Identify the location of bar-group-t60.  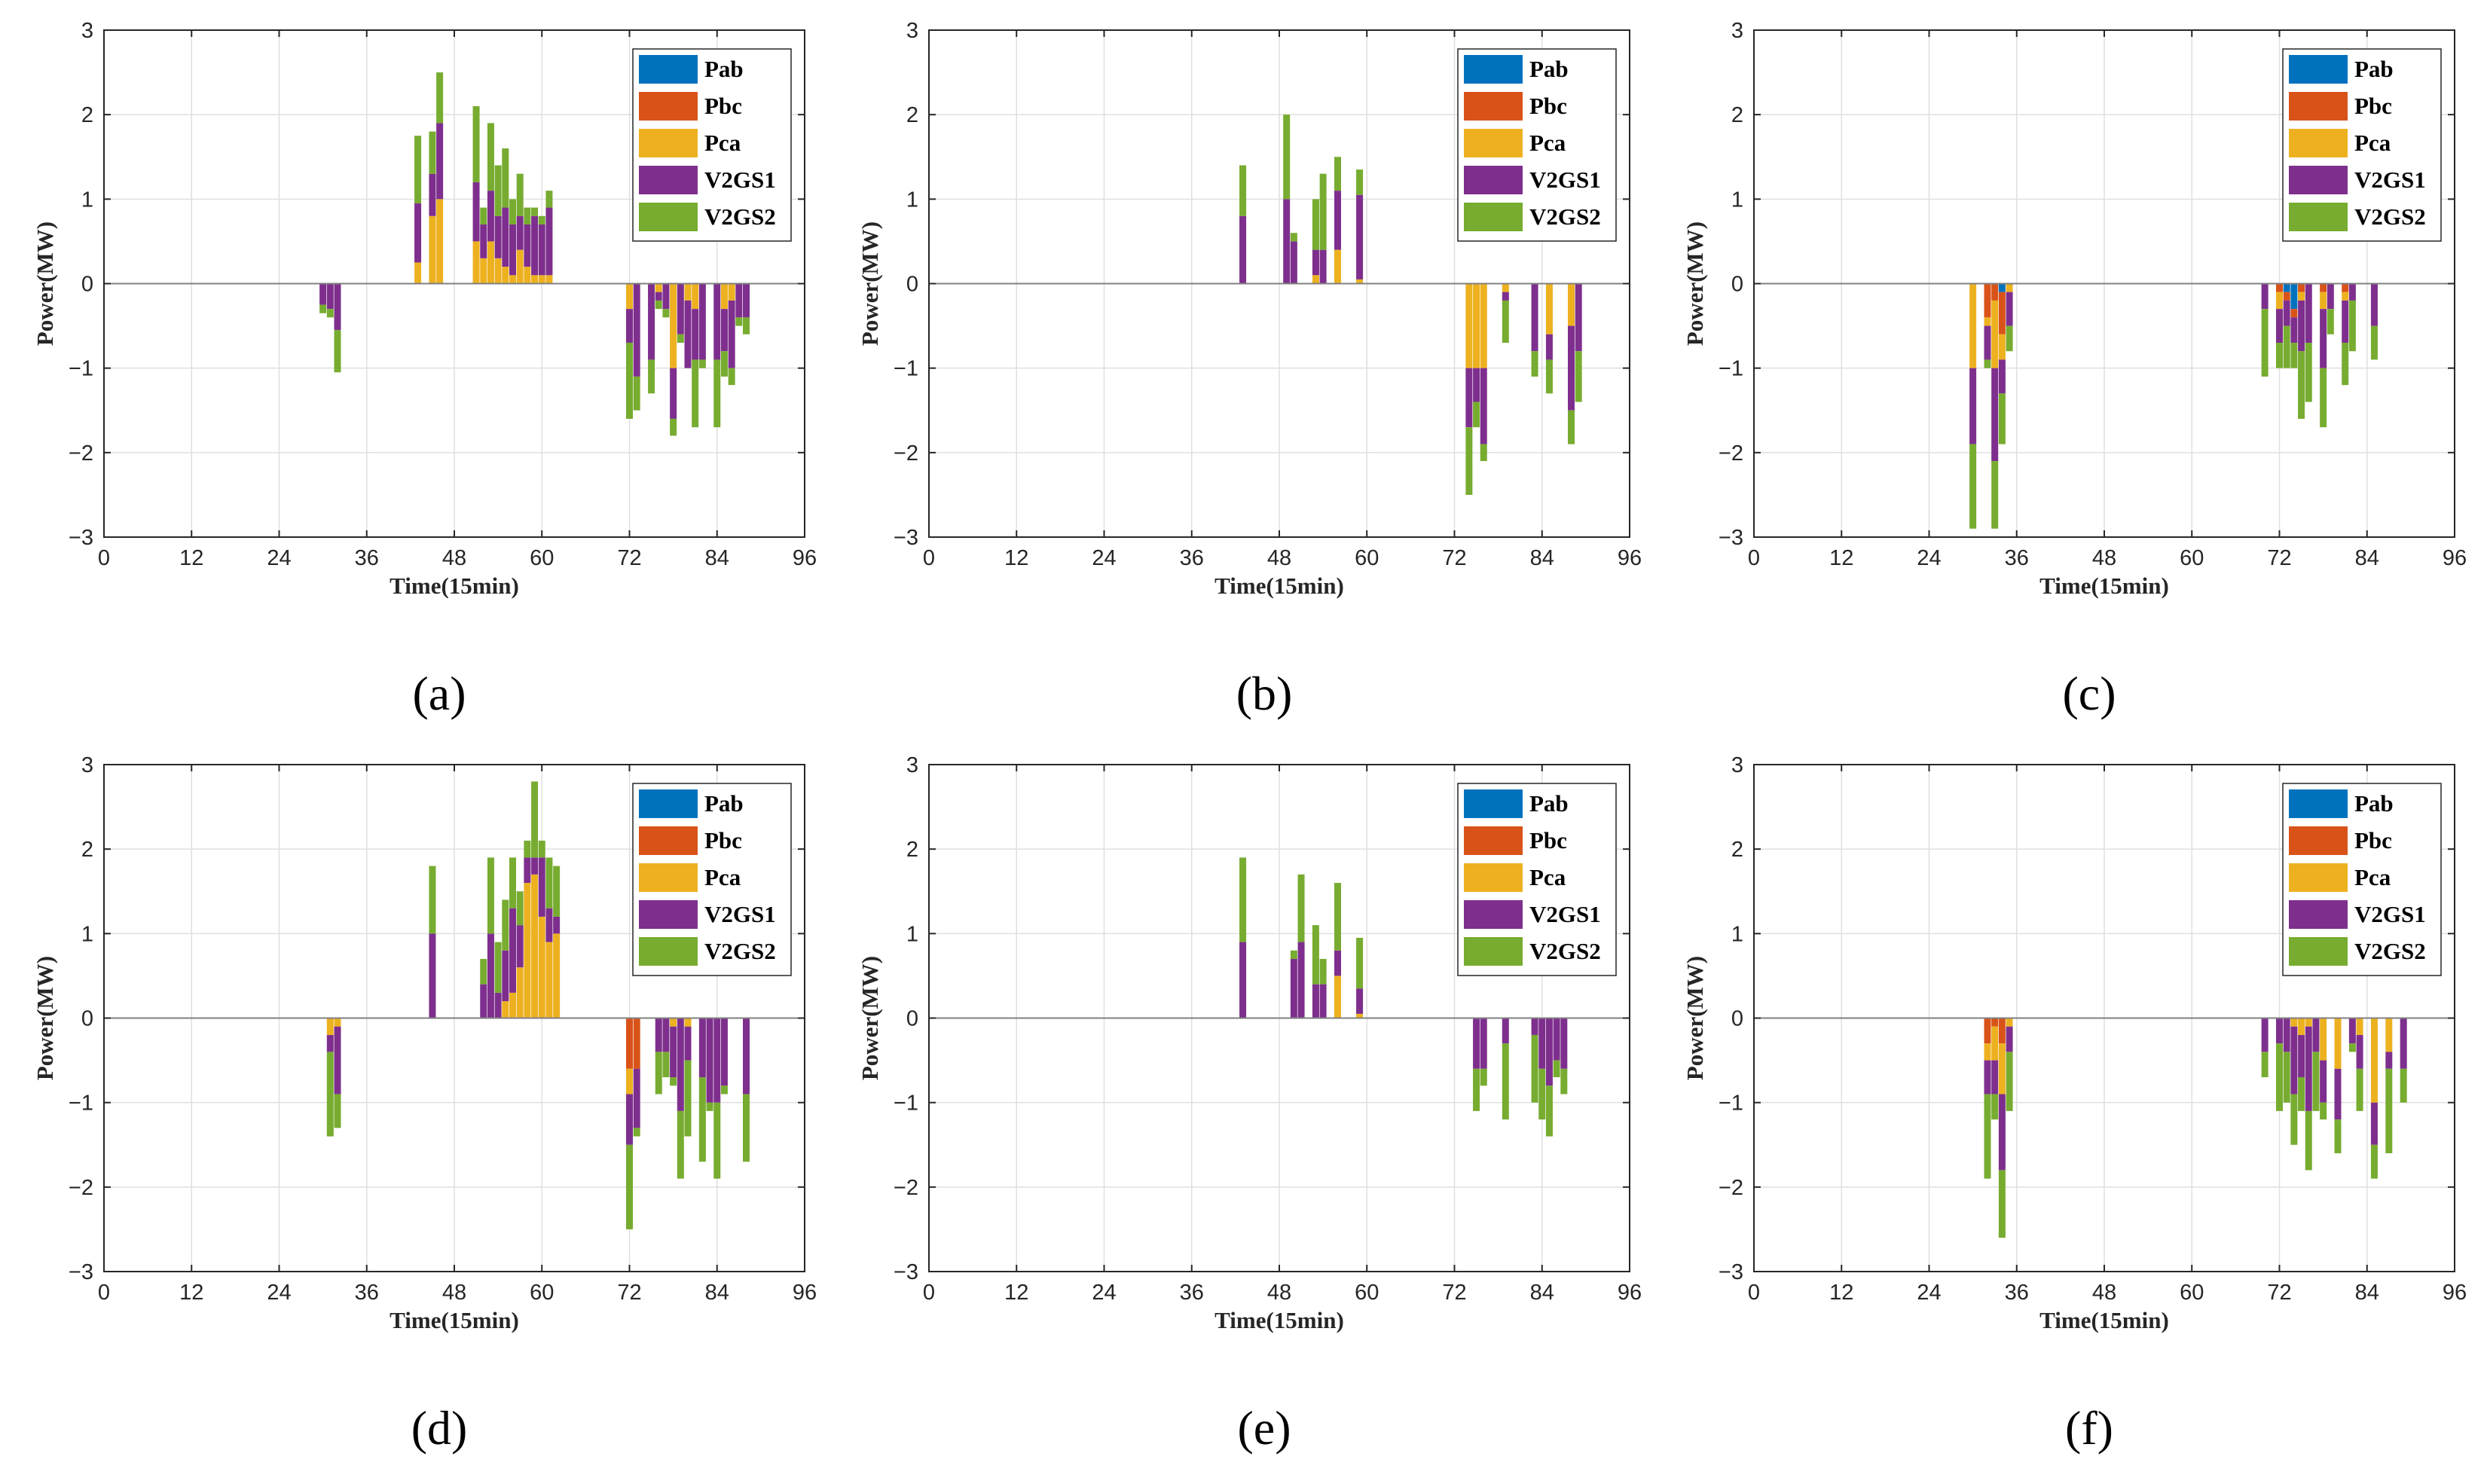
(541, 249).